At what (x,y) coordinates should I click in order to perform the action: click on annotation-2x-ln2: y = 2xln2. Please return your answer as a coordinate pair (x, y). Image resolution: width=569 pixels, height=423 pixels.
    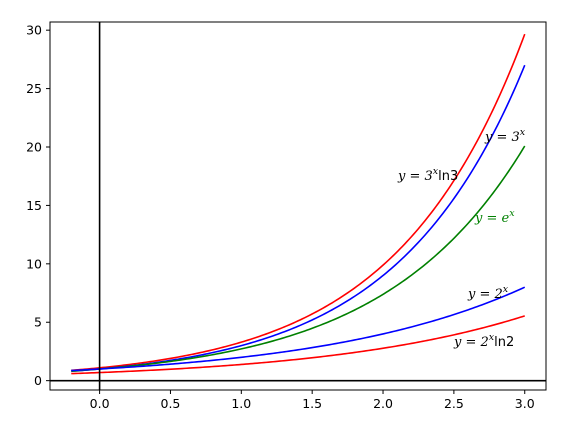
    Looking at the image, I should click on (483, 341).